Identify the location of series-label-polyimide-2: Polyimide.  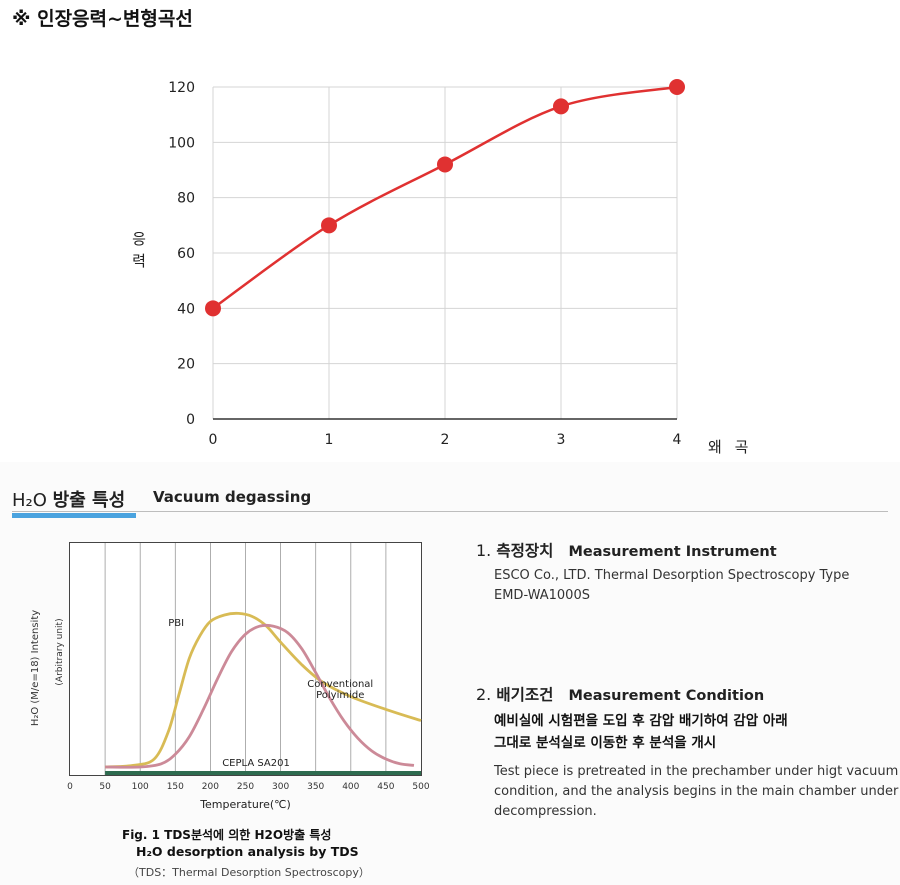
(340, 695).